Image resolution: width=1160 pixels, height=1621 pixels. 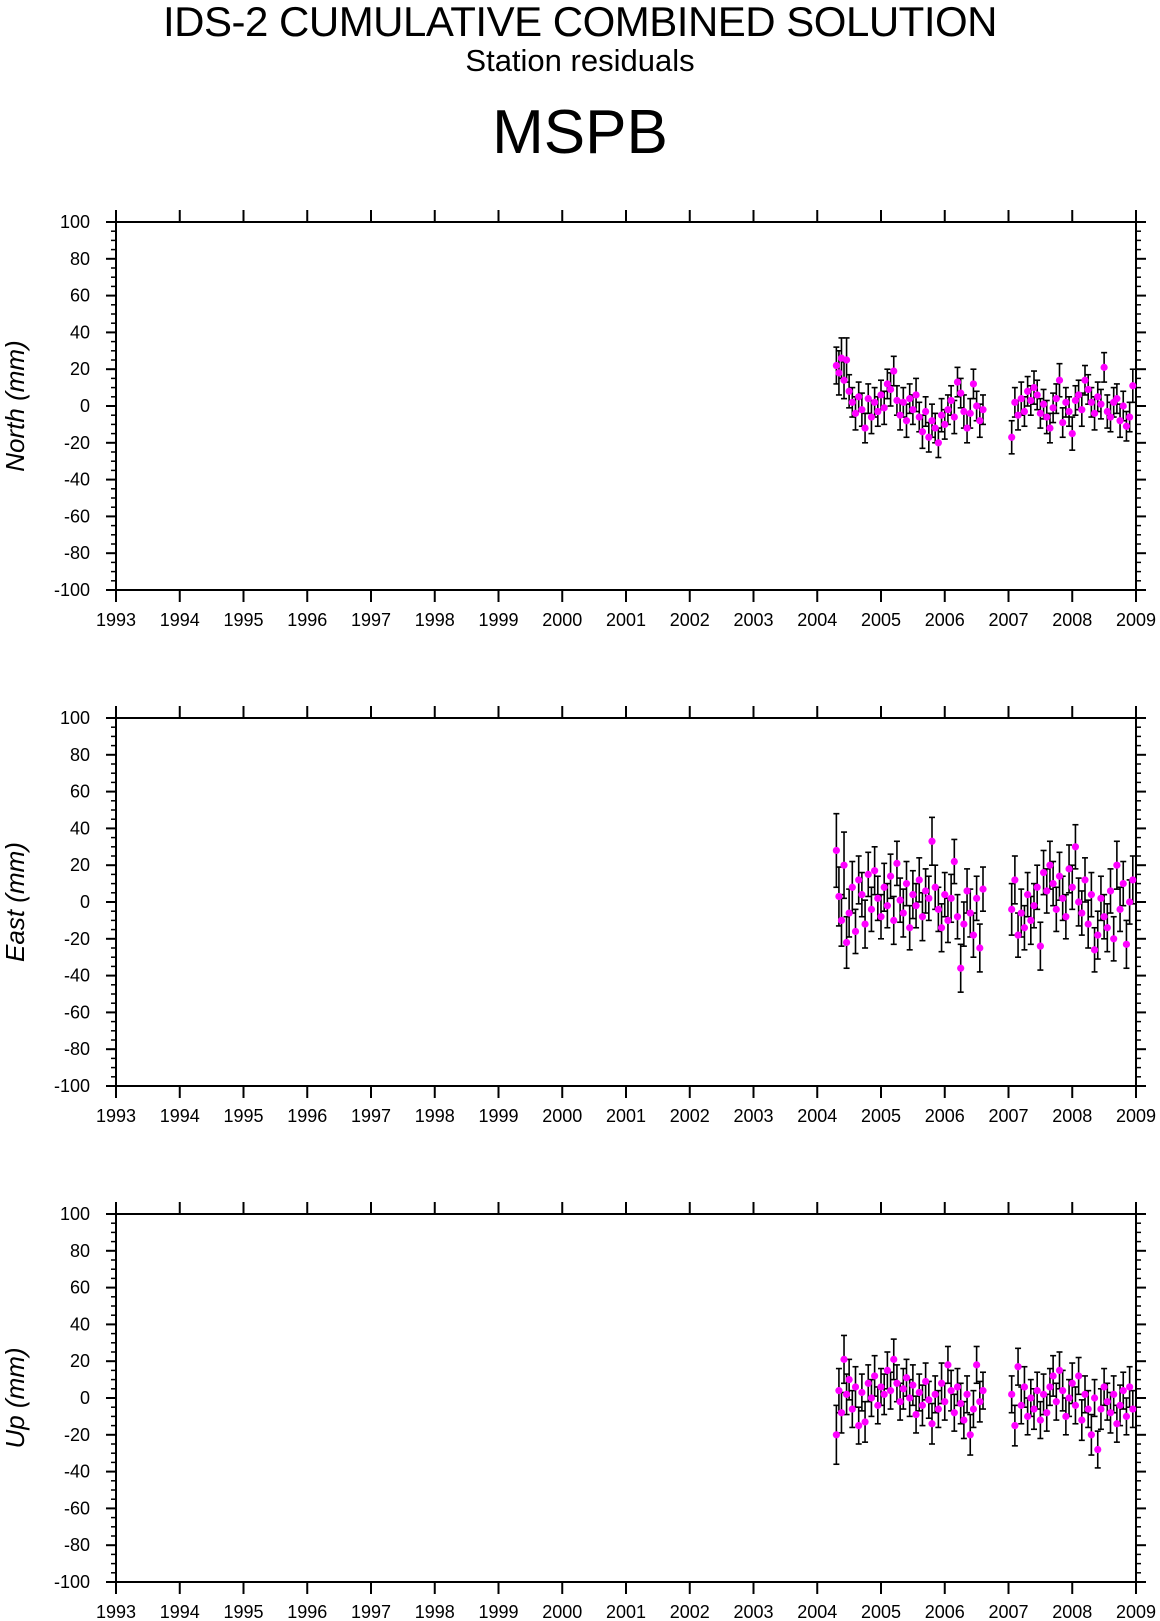 I want to click on x-tick-label: 1999, so click(x=498, y=1116).